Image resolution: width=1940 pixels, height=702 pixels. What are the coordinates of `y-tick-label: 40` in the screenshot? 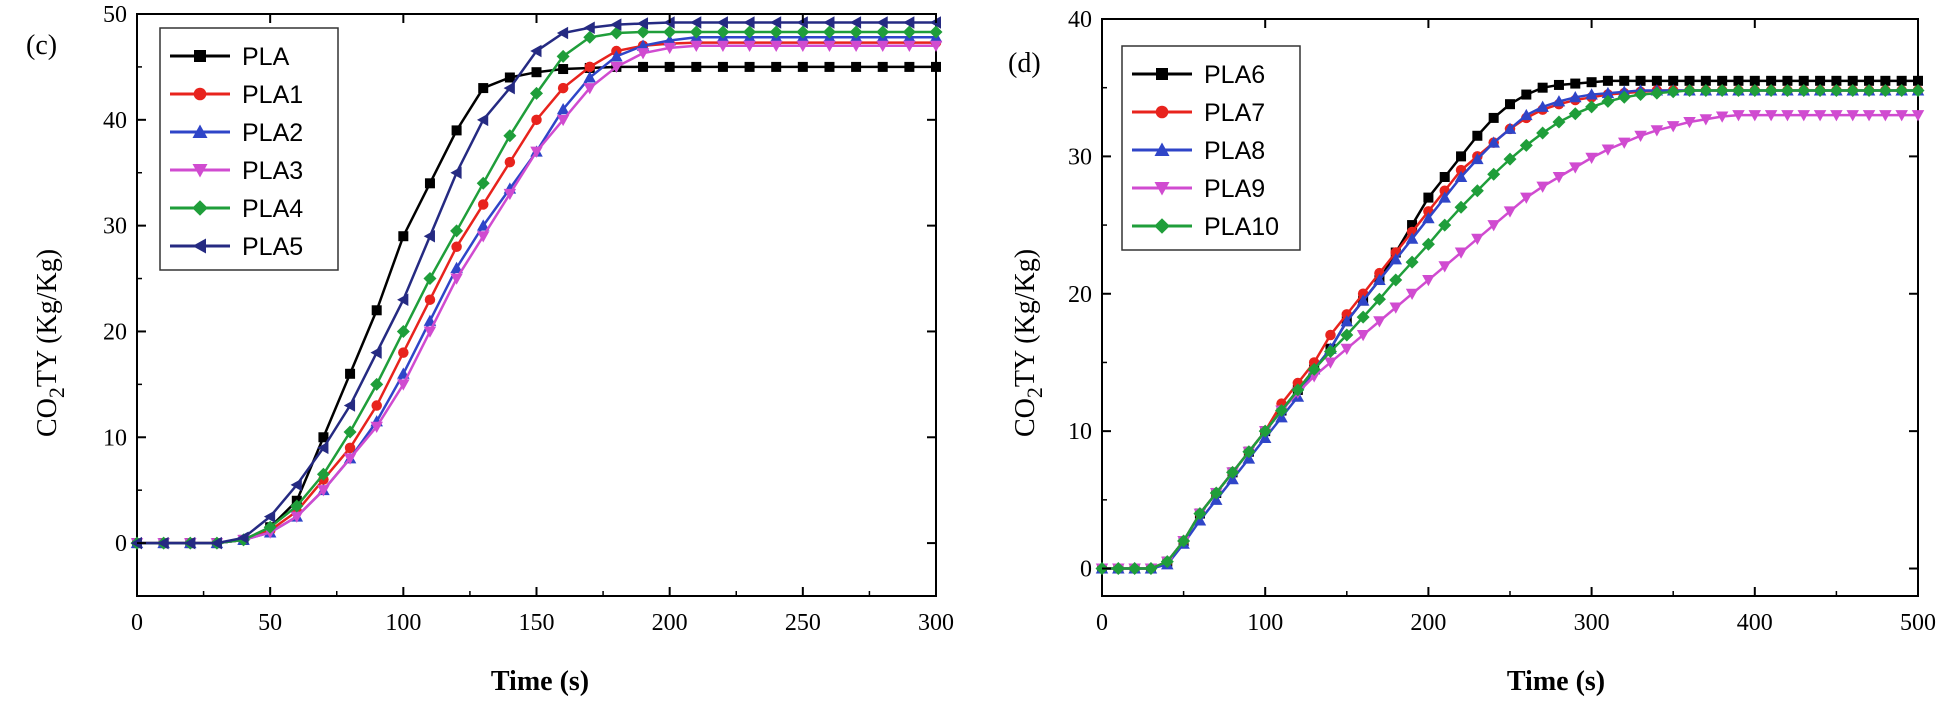 It's located at (1080, 20).